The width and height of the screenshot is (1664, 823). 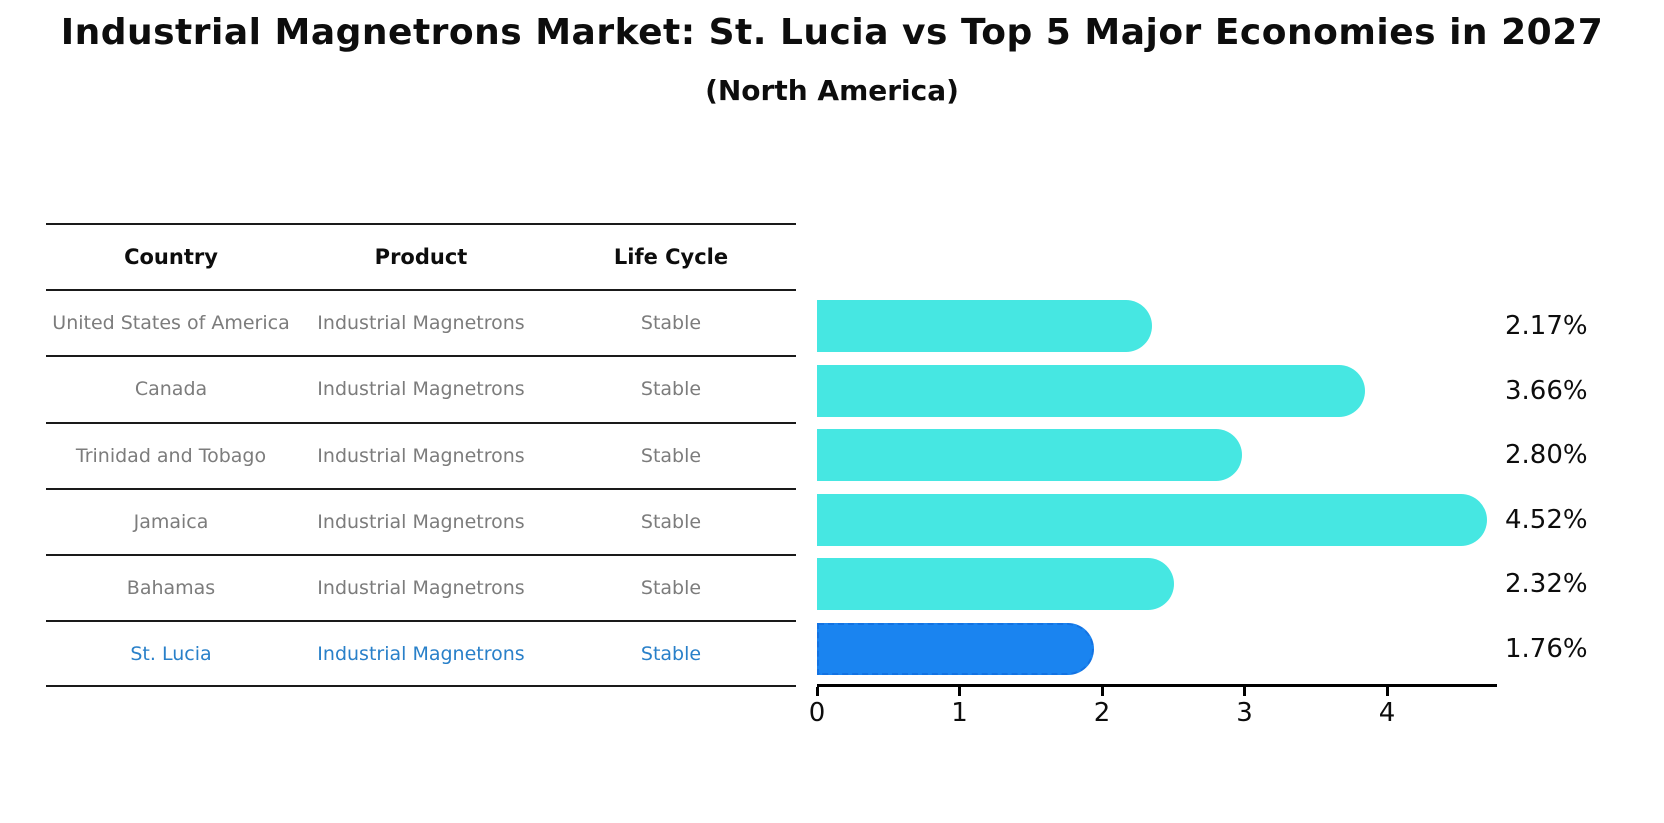 What do you see at coordinates (171, 588) in the screenshot?
I see `row-country: Bahamas` at bounding box center [171, 588].